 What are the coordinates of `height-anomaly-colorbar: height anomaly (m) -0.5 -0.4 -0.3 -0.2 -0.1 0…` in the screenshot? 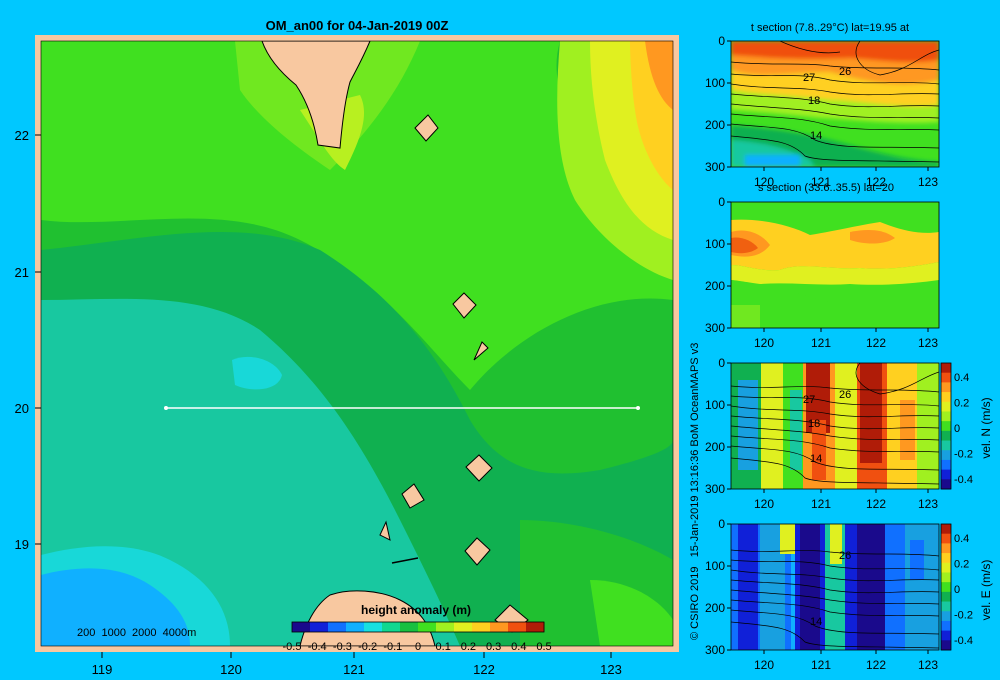 It's located at (417, 628).